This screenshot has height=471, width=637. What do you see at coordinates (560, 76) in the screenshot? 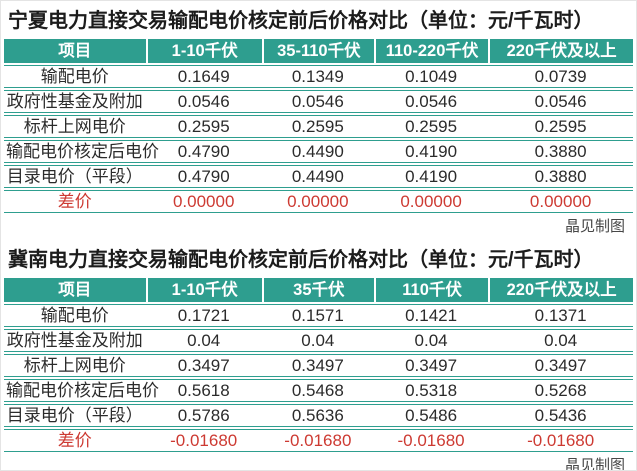
I see `table-cell: 0.0739` at bounding box center [560, 76].